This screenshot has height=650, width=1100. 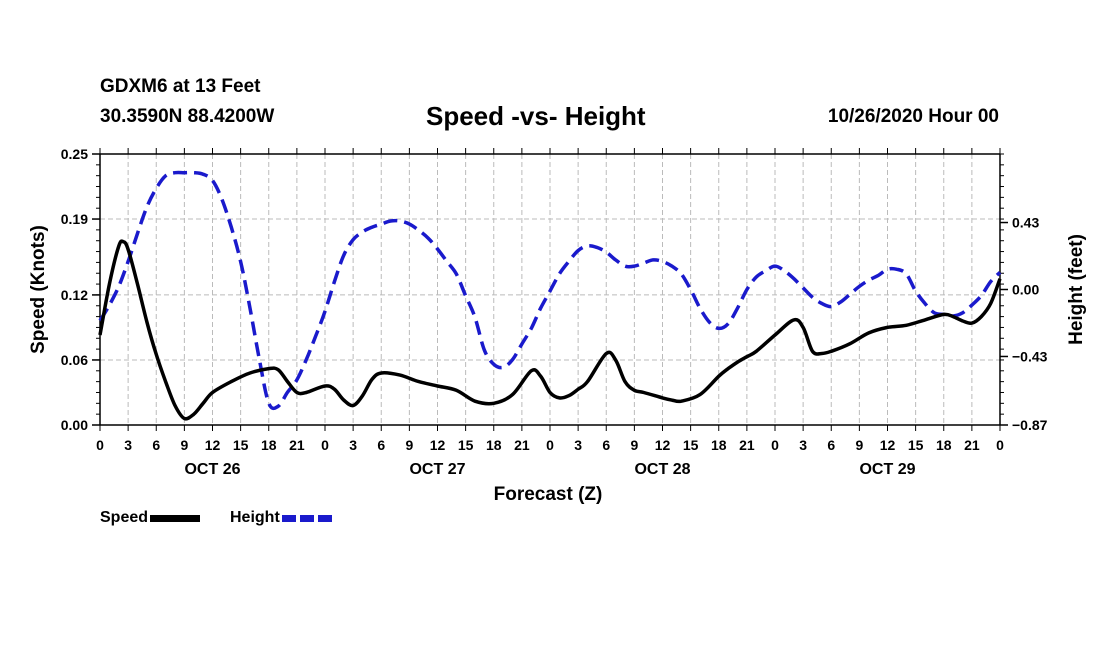 I want to click on day-label: OCT 28, so click(x=662, y=469).